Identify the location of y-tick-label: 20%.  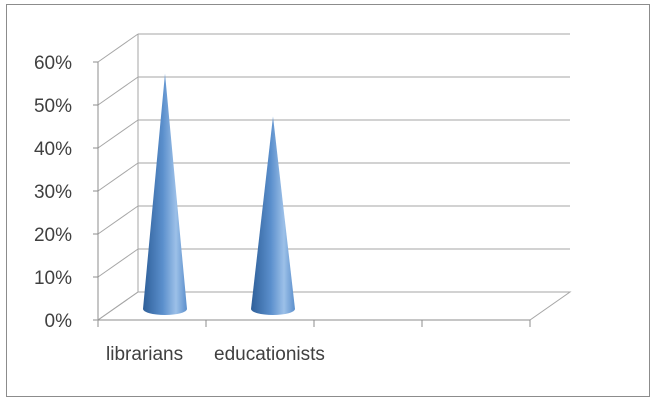
(53, 235).